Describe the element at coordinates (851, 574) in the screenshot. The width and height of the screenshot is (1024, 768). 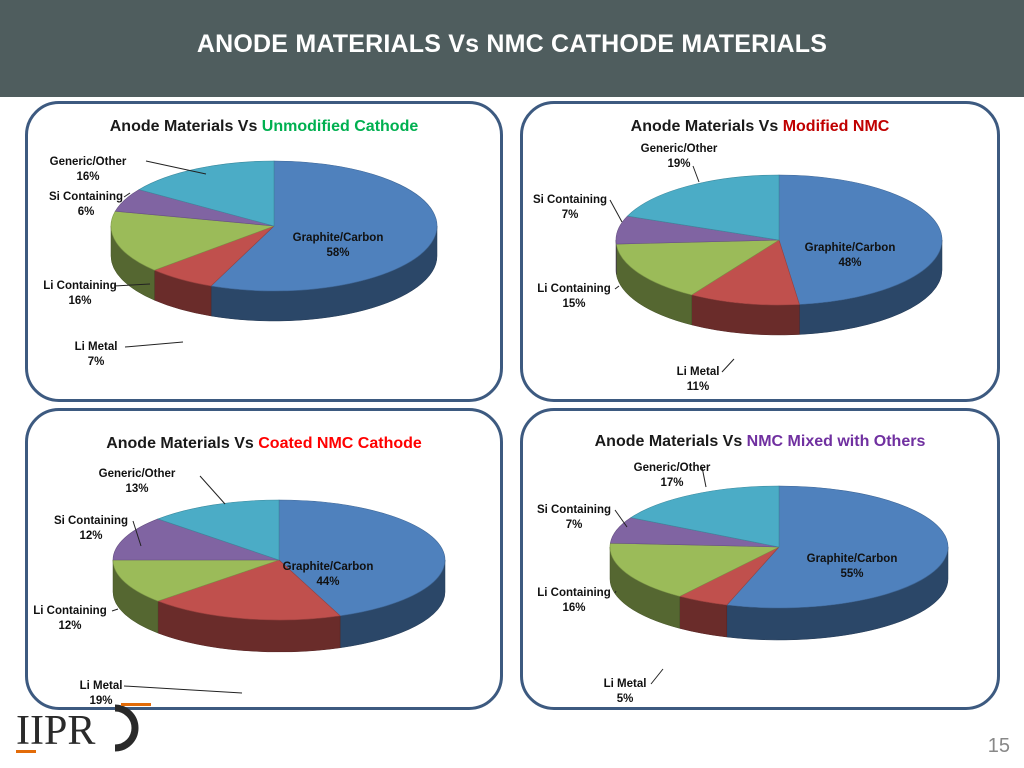
I see `slice-value-graphite: 55%` at that location.